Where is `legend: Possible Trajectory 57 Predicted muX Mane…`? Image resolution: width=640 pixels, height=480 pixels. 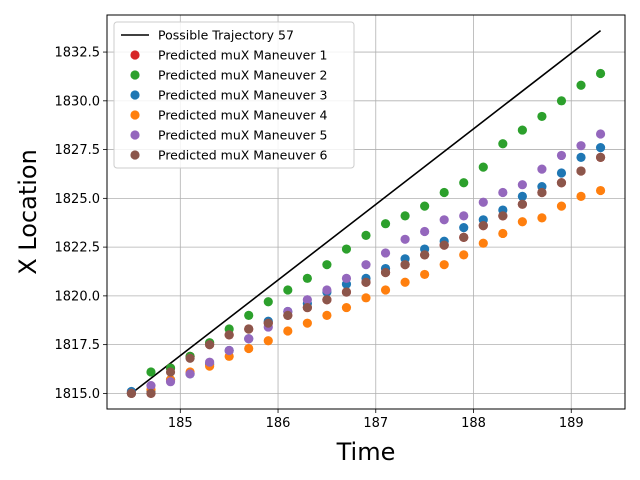
legend: Possible Trajectory 57 Predicted muX Mane… is located at coordinates (234, 95).